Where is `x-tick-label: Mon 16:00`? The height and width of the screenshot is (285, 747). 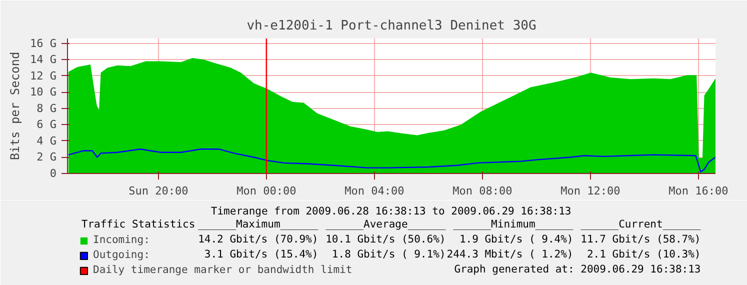 x-tick-label: Mon 16:00 is located at coordinates (698, 191).